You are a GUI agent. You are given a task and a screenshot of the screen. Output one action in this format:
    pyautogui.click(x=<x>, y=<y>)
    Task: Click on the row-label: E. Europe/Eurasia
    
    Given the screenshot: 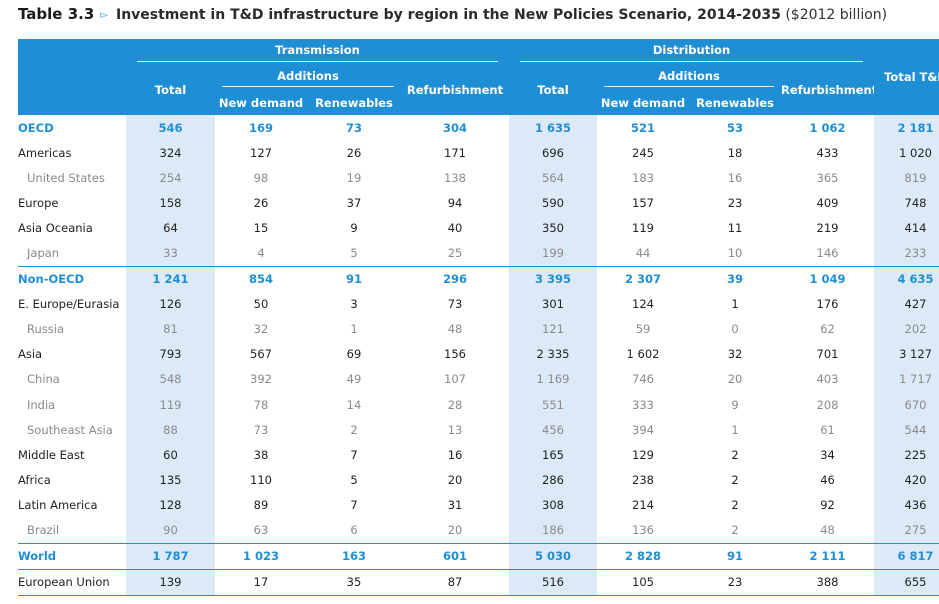 What is the action you would take?
    pyautogui.click(x=69, y=304)
    